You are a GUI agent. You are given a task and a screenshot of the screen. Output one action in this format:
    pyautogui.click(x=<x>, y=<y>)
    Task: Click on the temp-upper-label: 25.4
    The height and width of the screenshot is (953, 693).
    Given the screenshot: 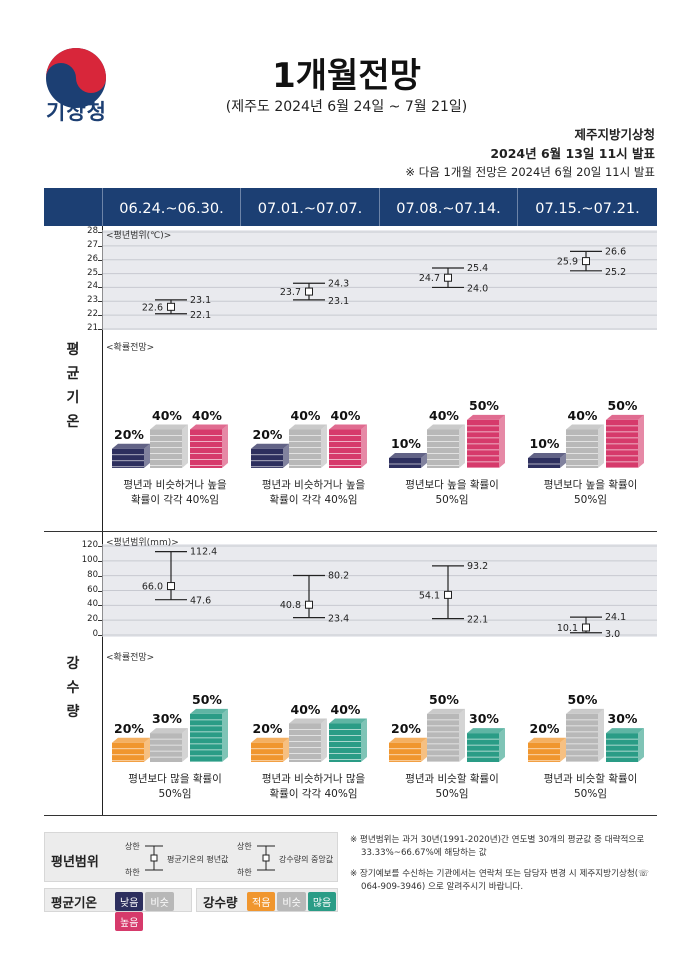 What is the action you would take?
    pyautogui.click(x=477, y=268)
    